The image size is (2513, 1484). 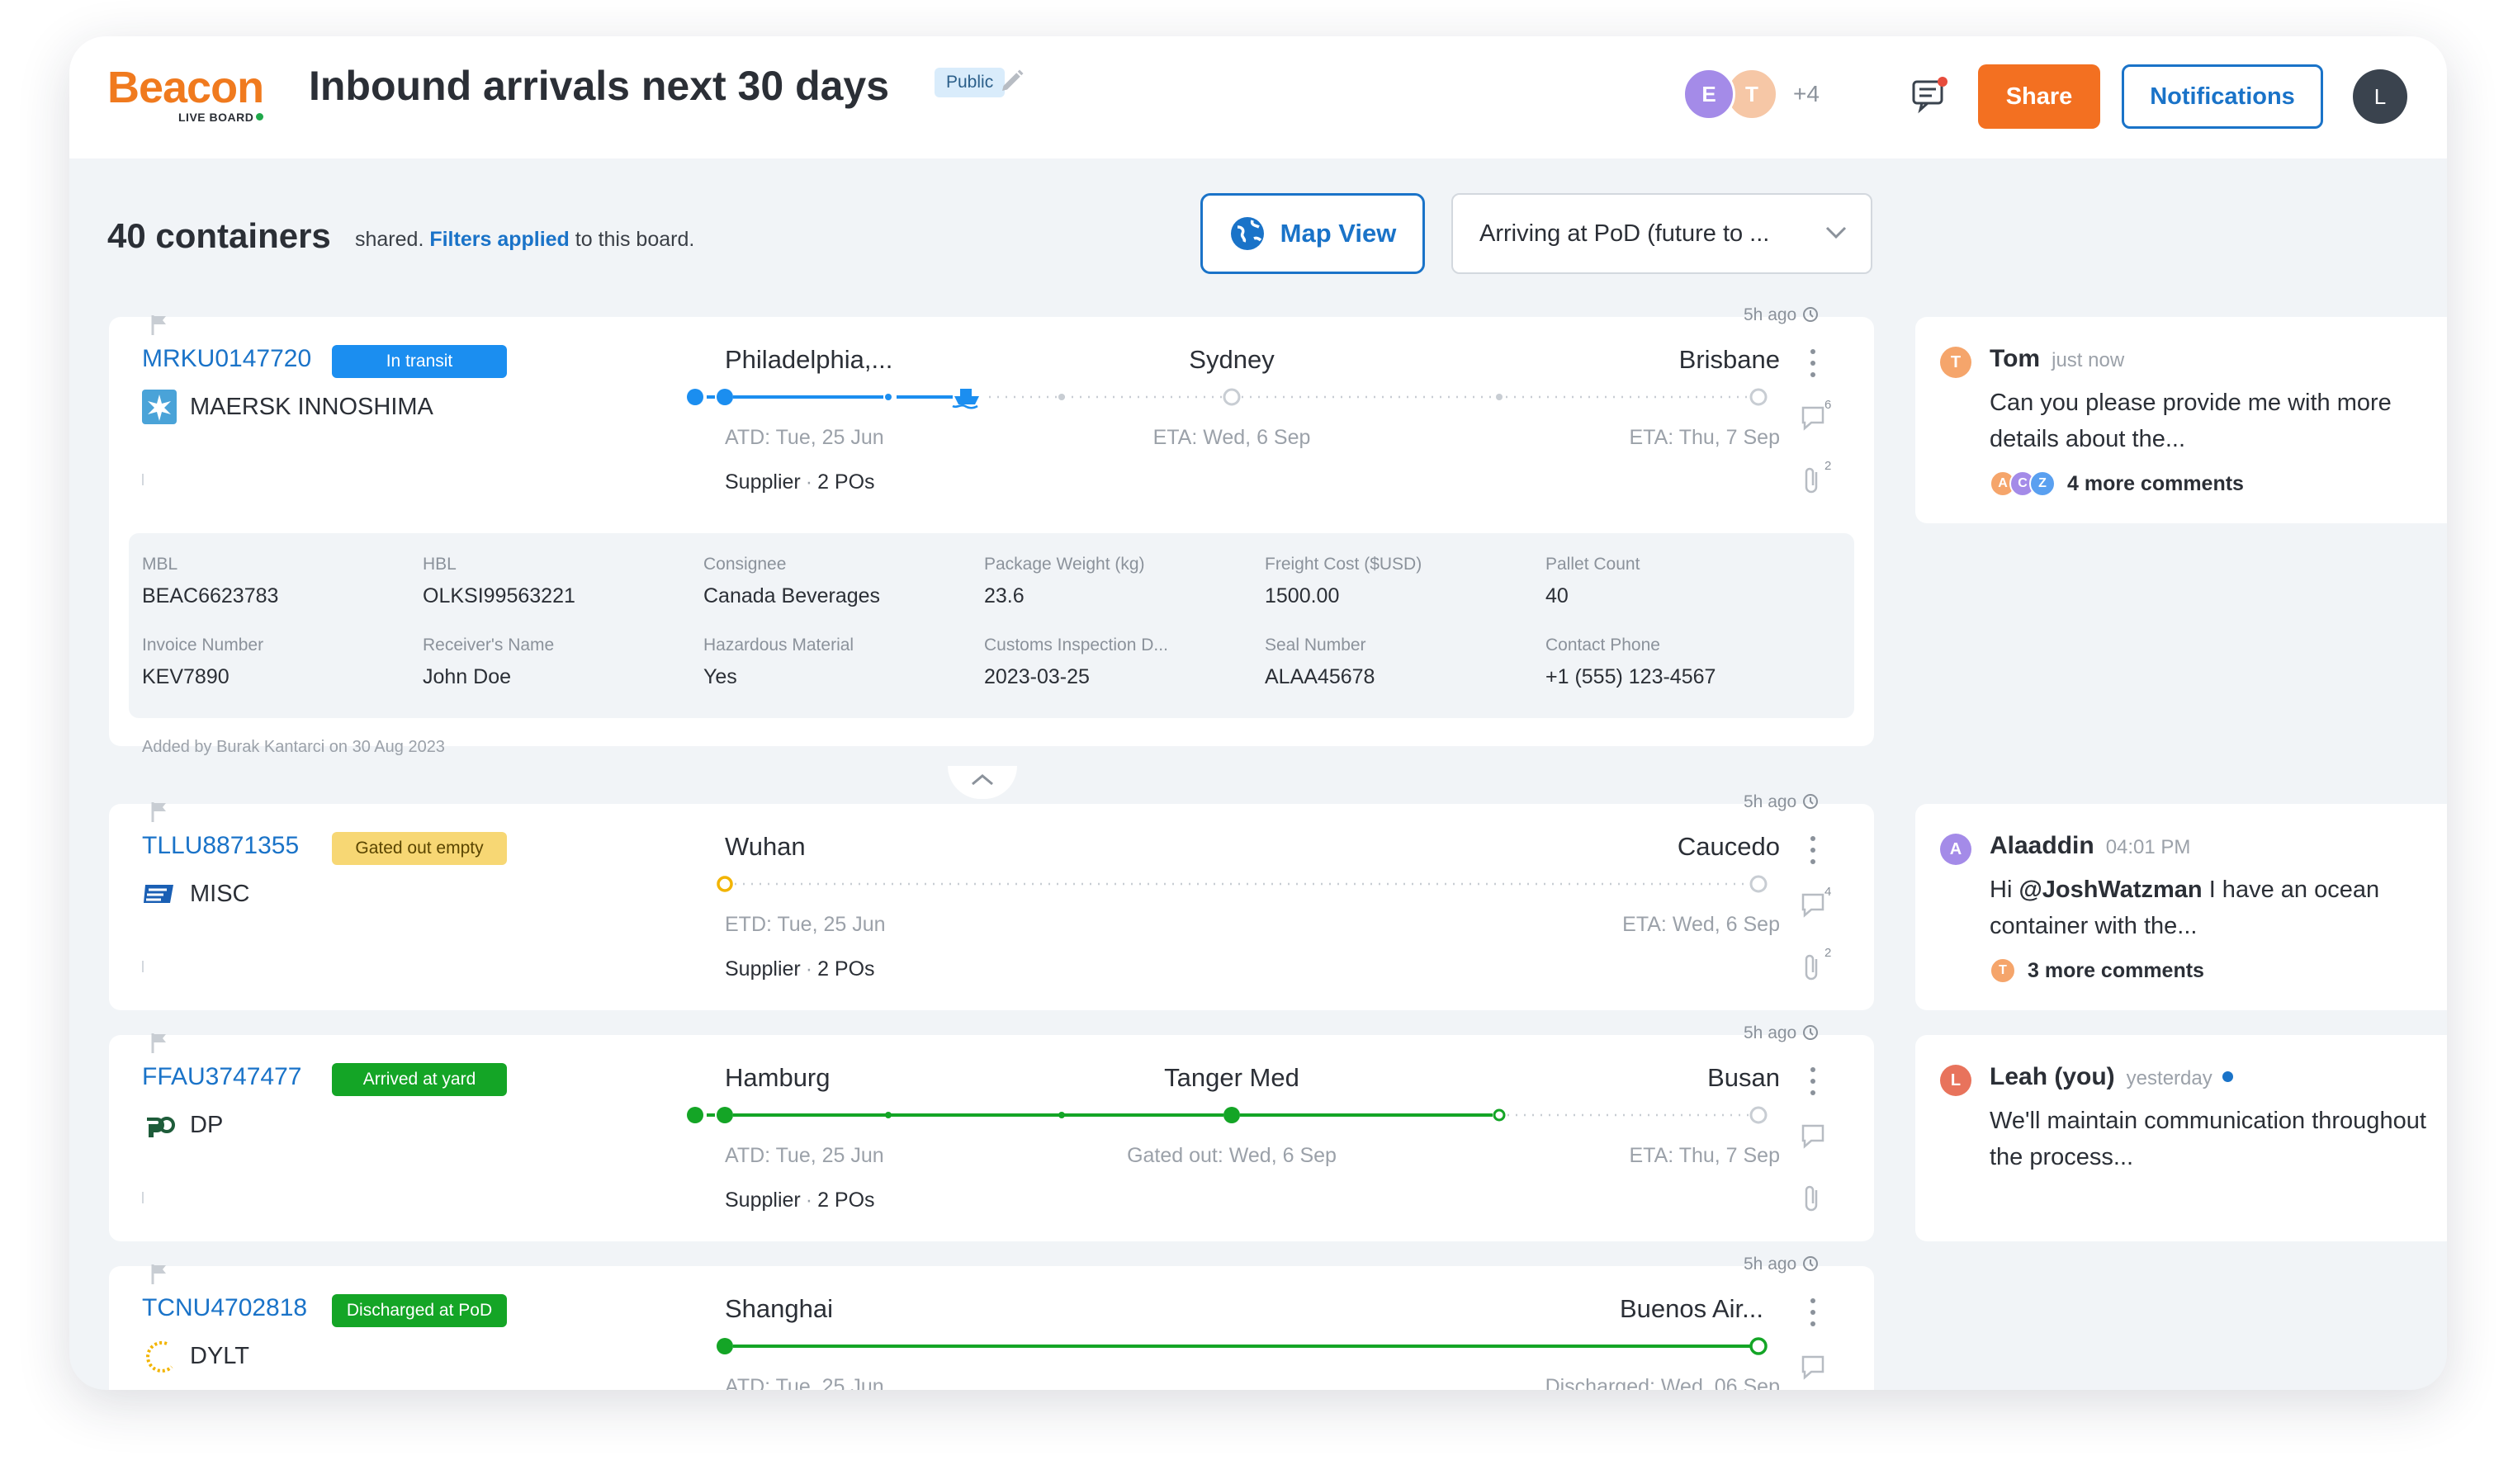 What do you see at coordinates (2003, 971) in the screenshot?
I see `mini-avatar: T` at bounding box center [2003, 971].